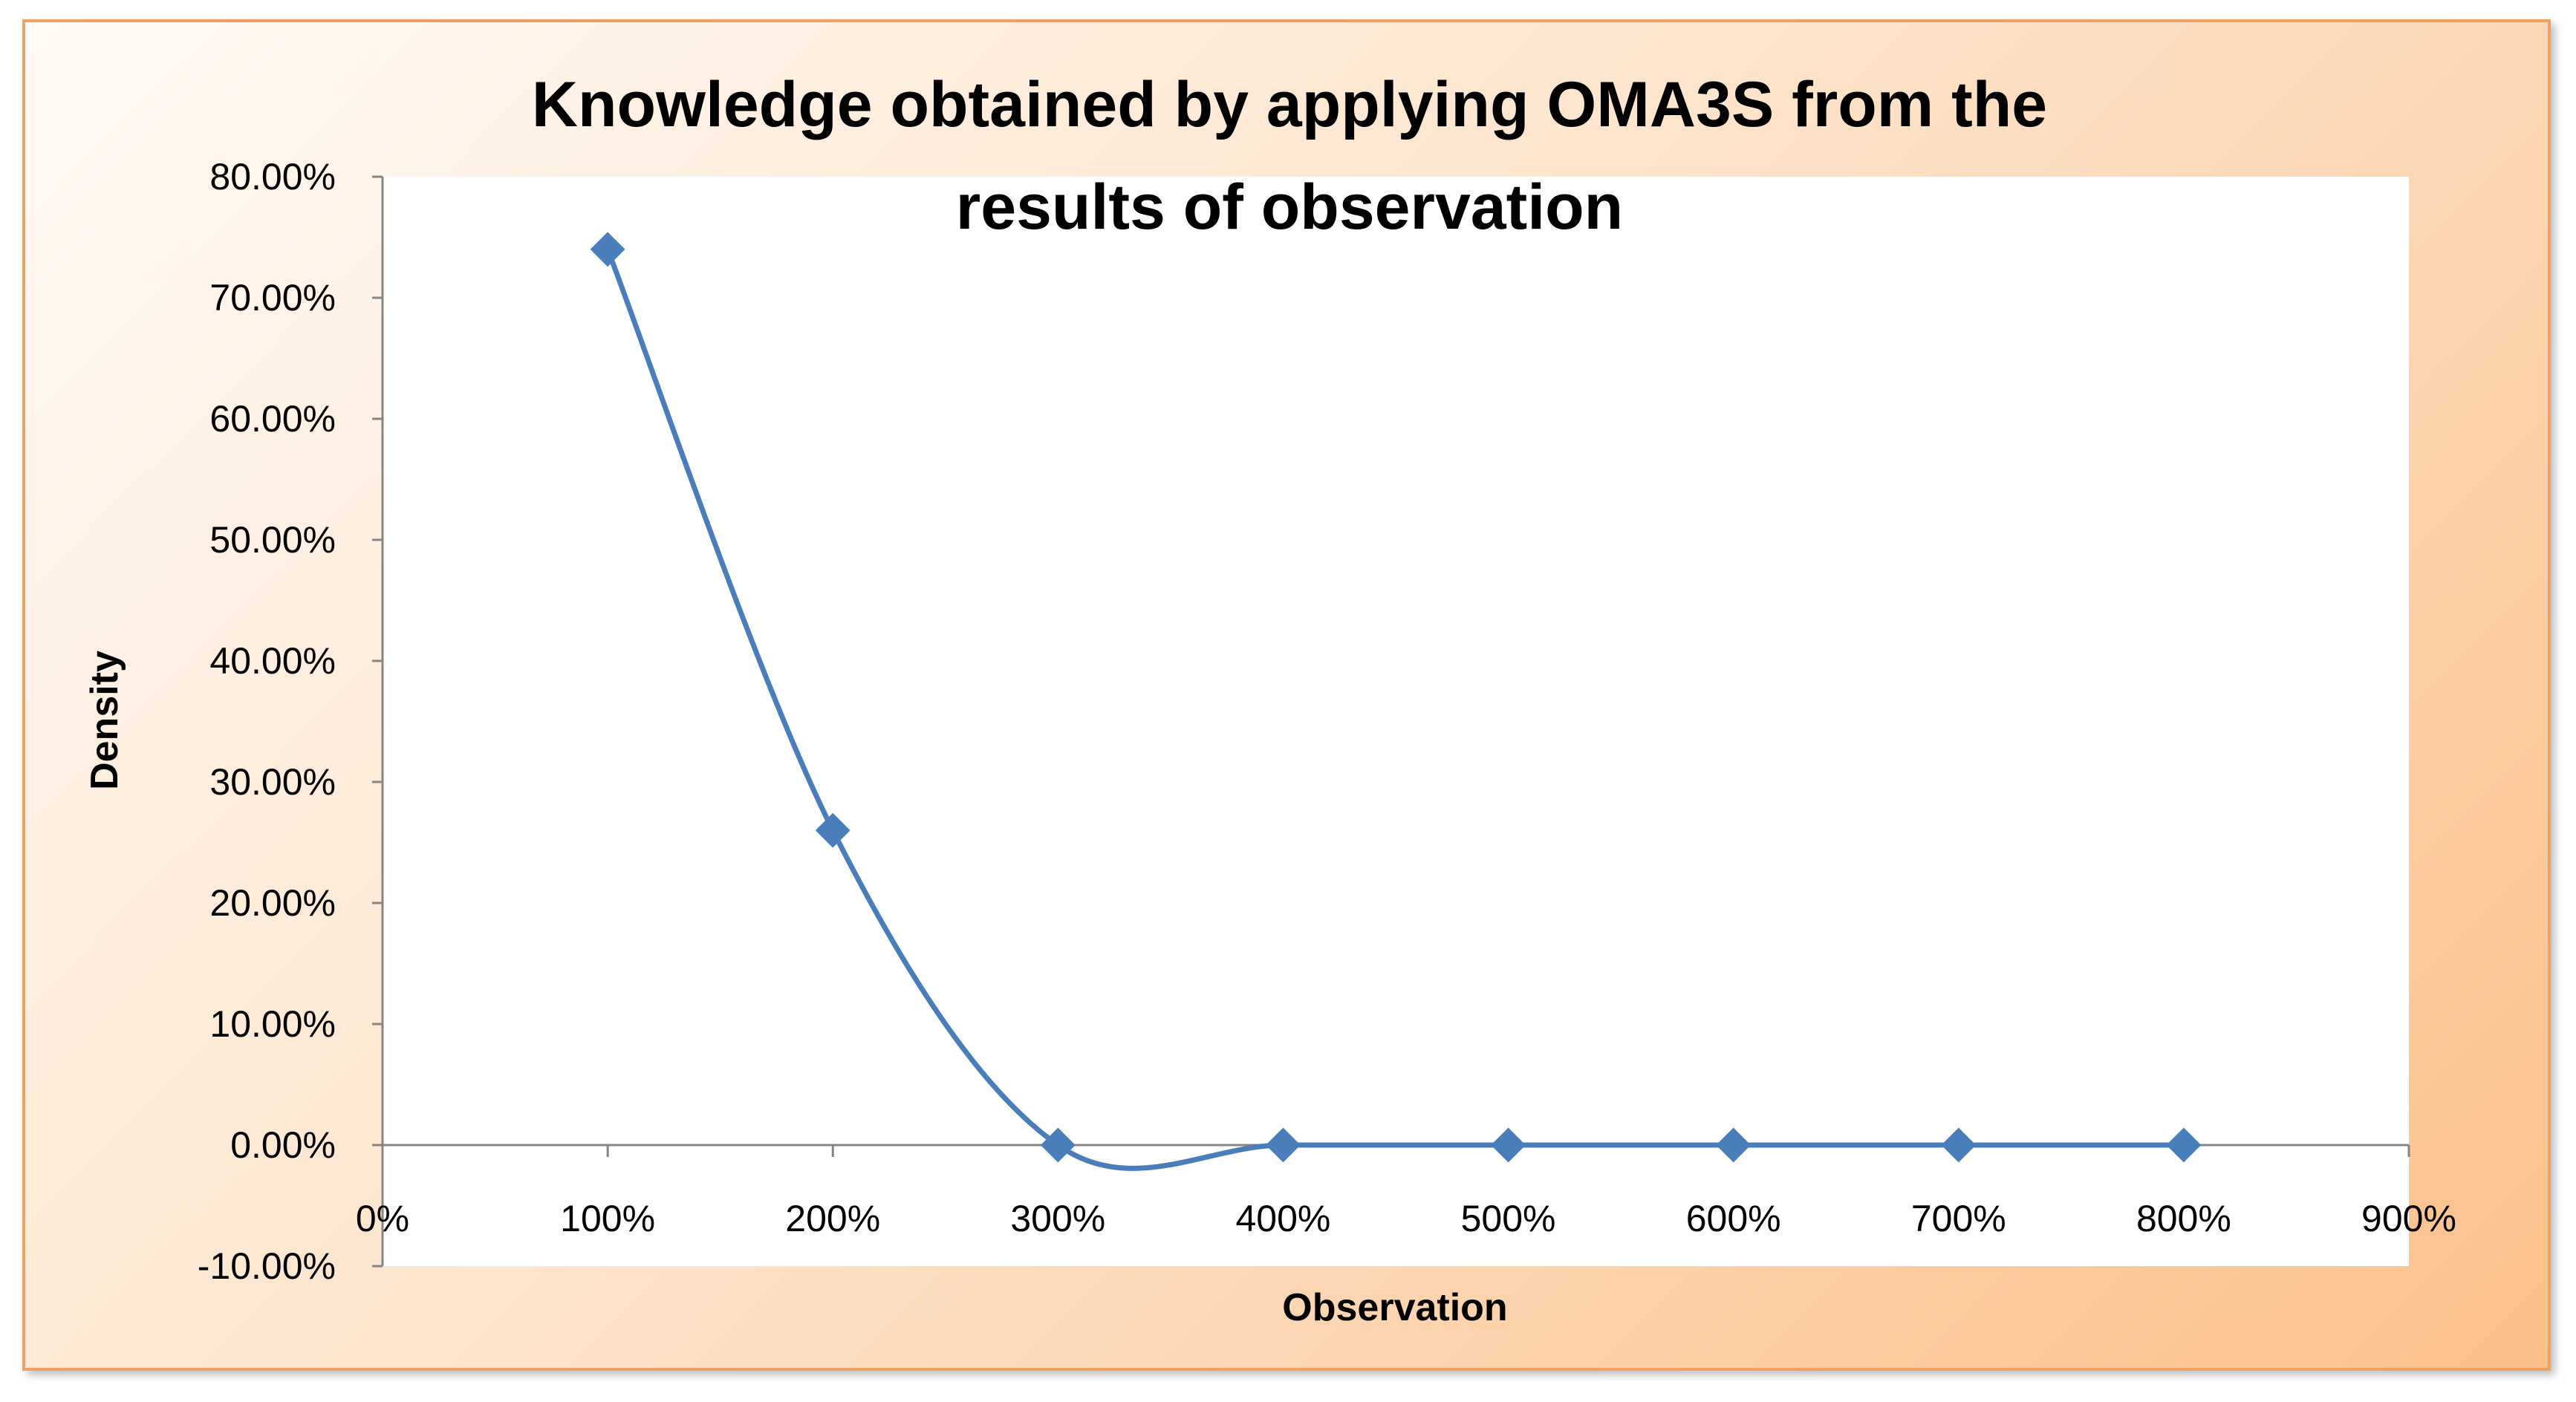  Describe the element at coordinates (272, 298) in the screenshot. I see `y-tick-label: 70.00%` at that location.